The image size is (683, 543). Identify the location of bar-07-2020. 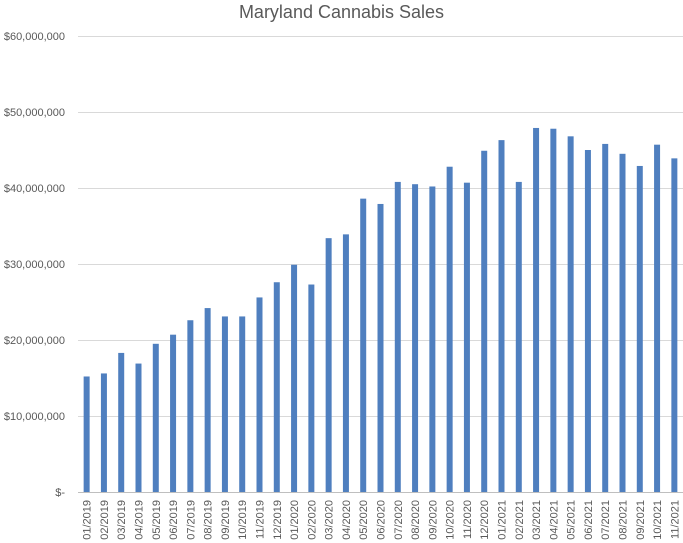
(397, 337).